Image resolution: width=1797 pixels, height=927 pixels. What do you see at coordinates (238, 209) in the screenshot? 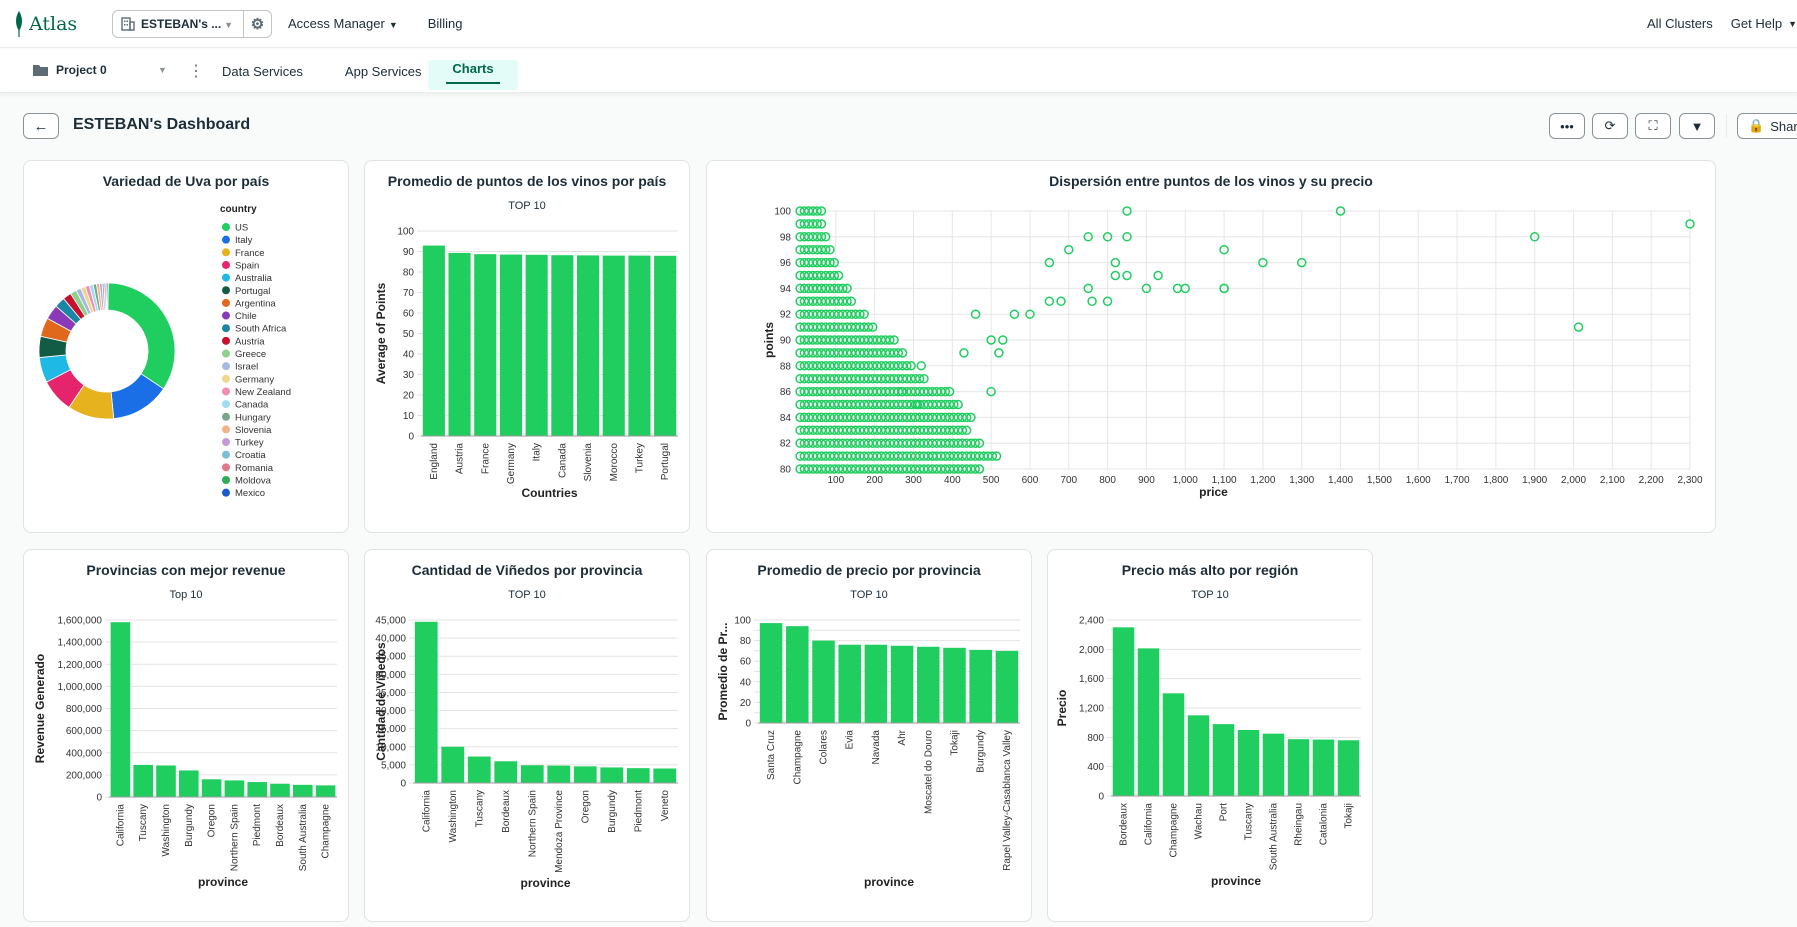
I see `legend-title: country` at bounding box center [238, 209].